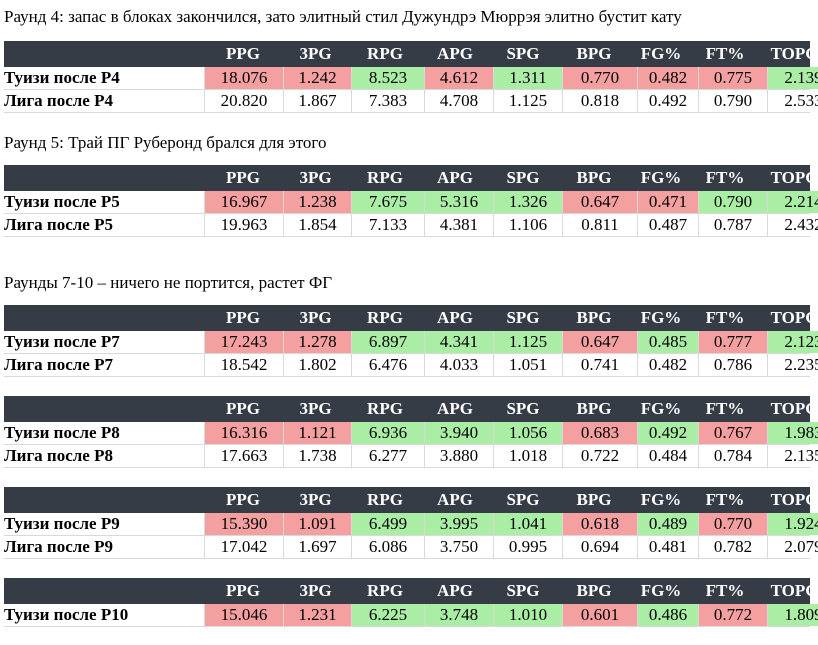 The width and height of the screenshot is (818, 645). Describe the element at coordinates (458, 225) in the screenshot. I see `stat-cell: 4.381` at that location.